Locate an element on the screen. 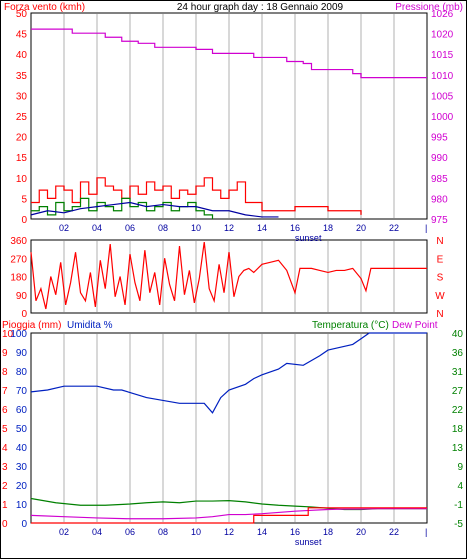 The width and height of the screenshot is (467, 559). y-tick-label: 31 is located at coordinates (458, 372).